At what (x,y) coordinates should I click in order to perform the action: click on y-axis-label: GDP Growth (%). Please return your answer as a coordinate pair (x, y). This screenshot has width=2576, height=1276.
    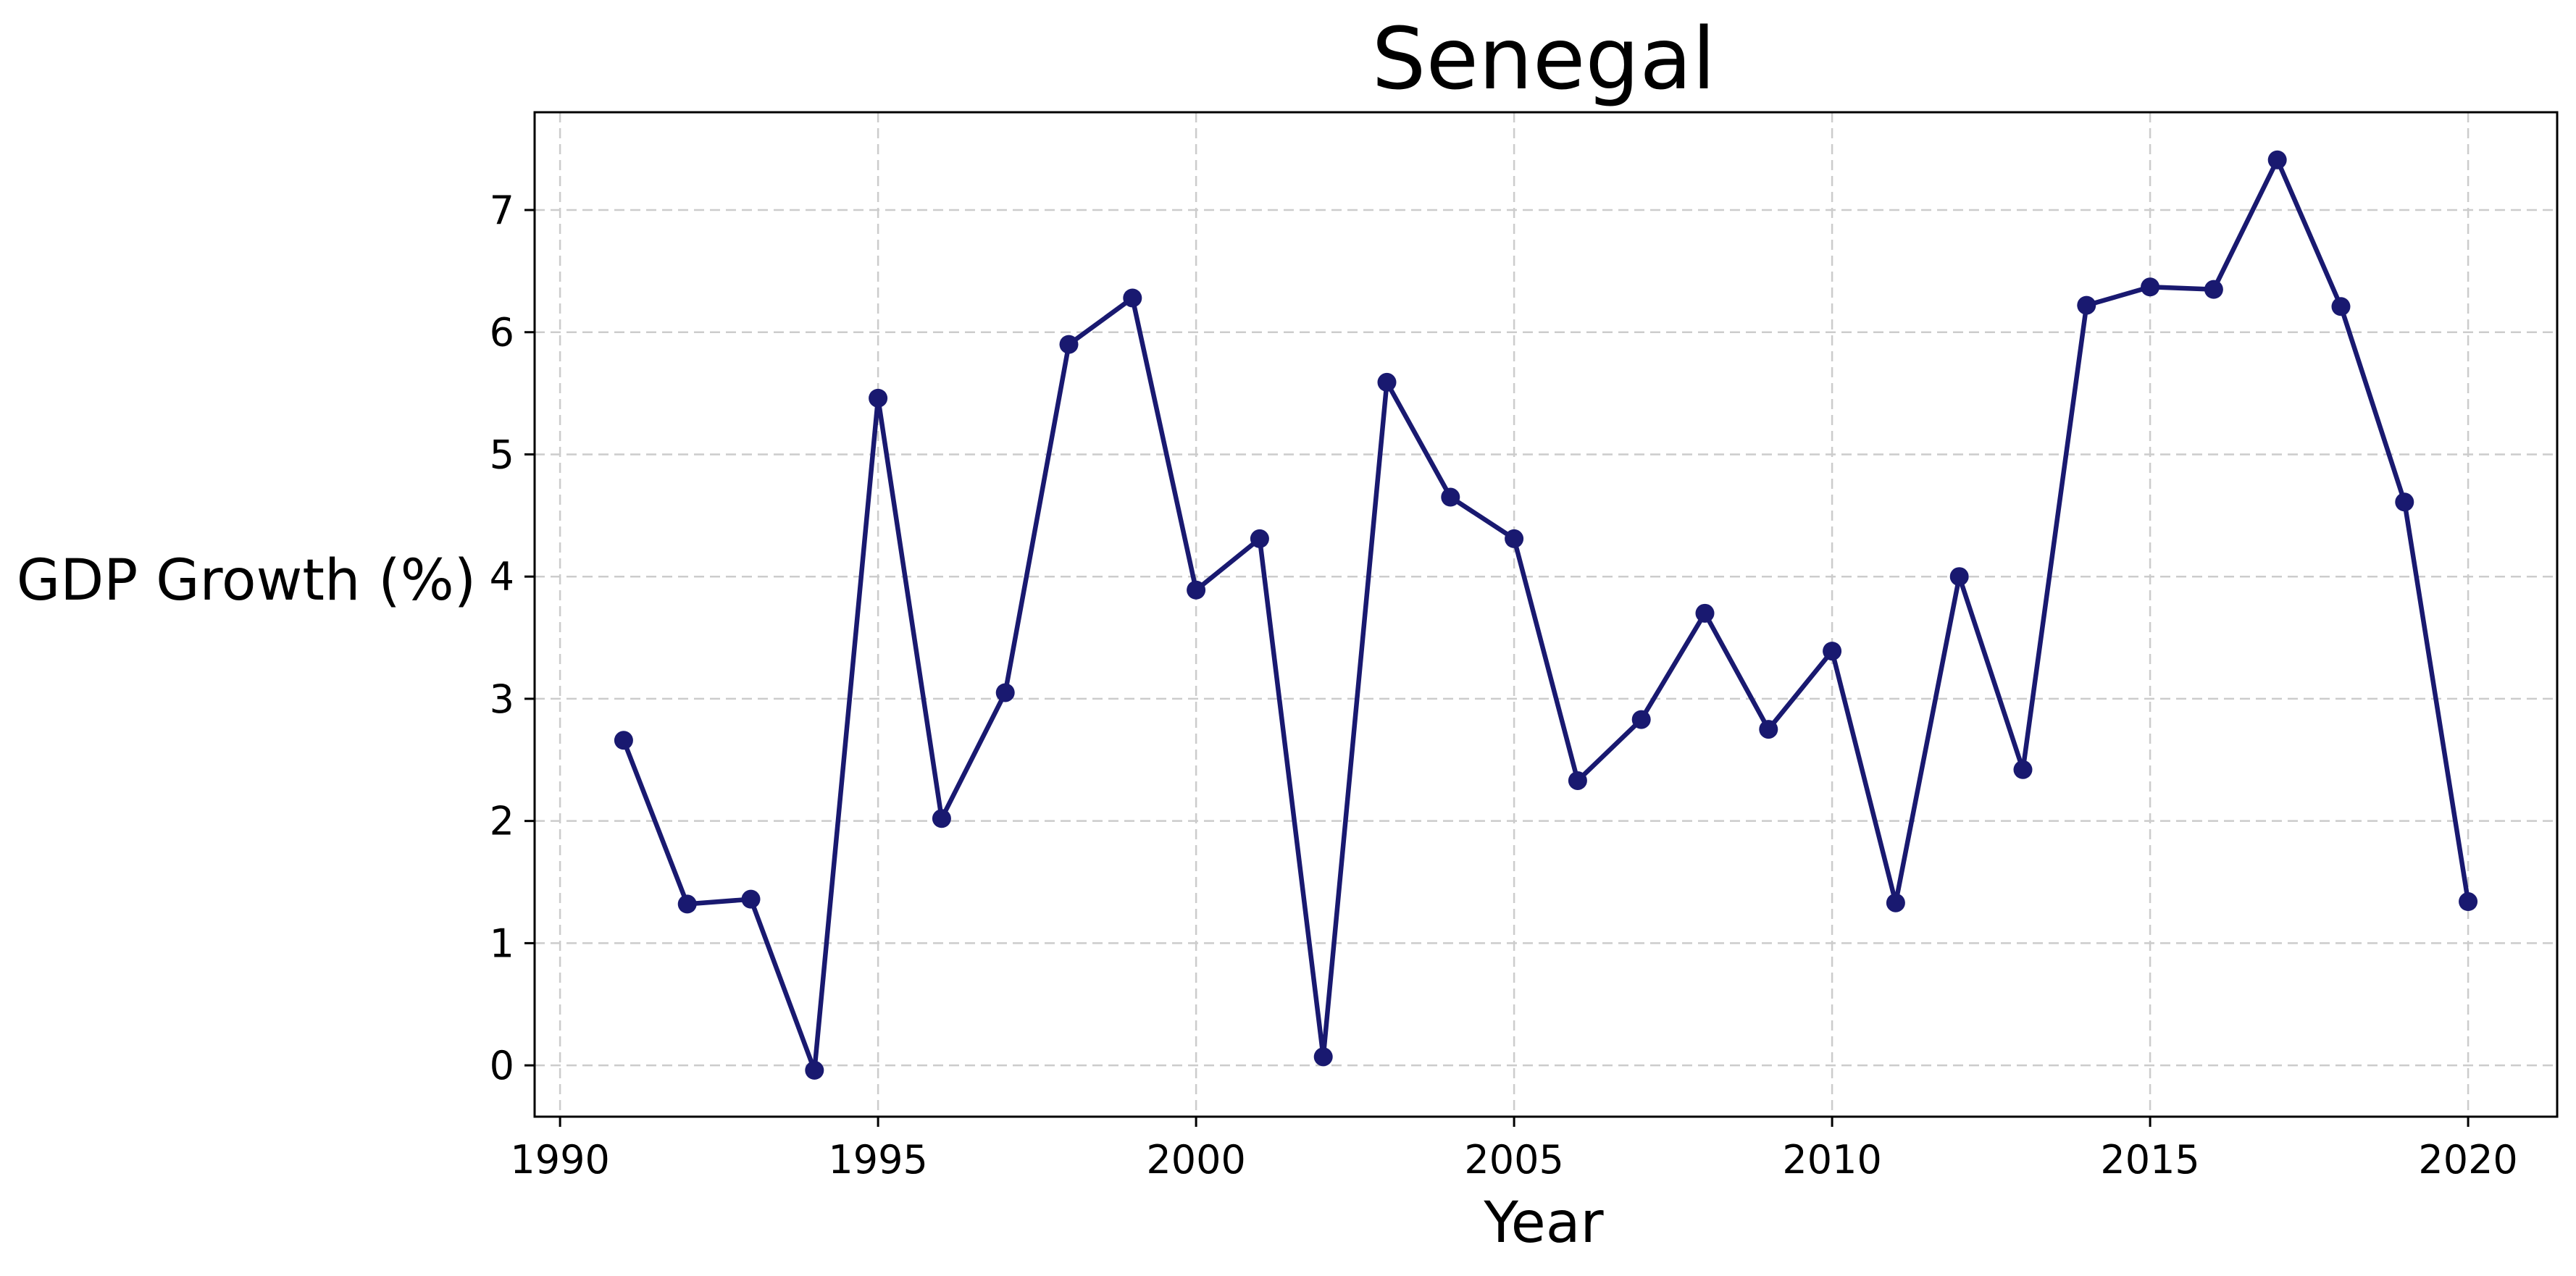
    Looking at the image, I should click on (246, 580).